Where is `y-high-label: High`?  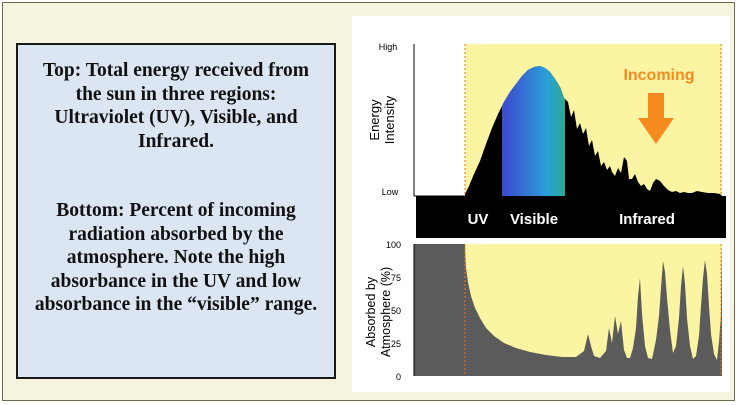 y-high-label: High is located at coordinates (388, 47).